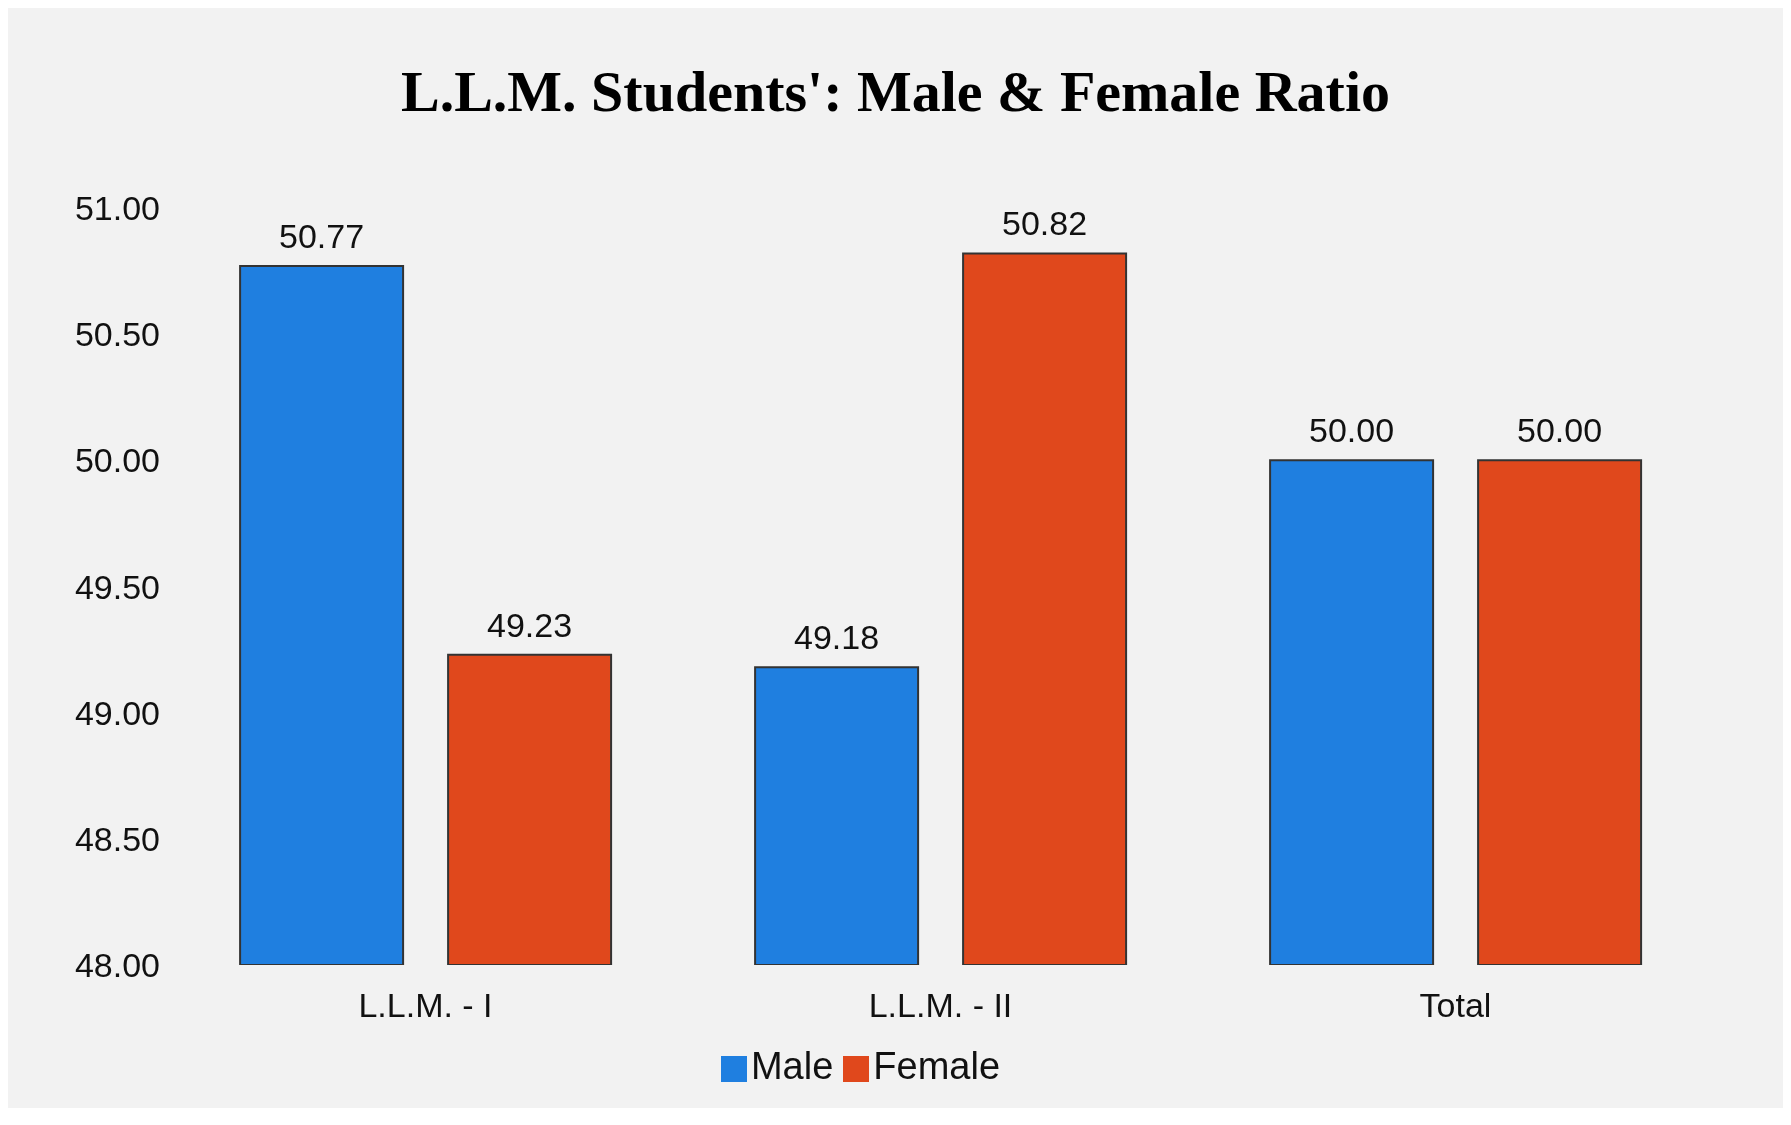 This screenshot has height=1125, width=1791. What do you see at coordinates (117, 838) in the screenshot?
I see `y-tick-label: 48.50` at bounding box center [117, 838].